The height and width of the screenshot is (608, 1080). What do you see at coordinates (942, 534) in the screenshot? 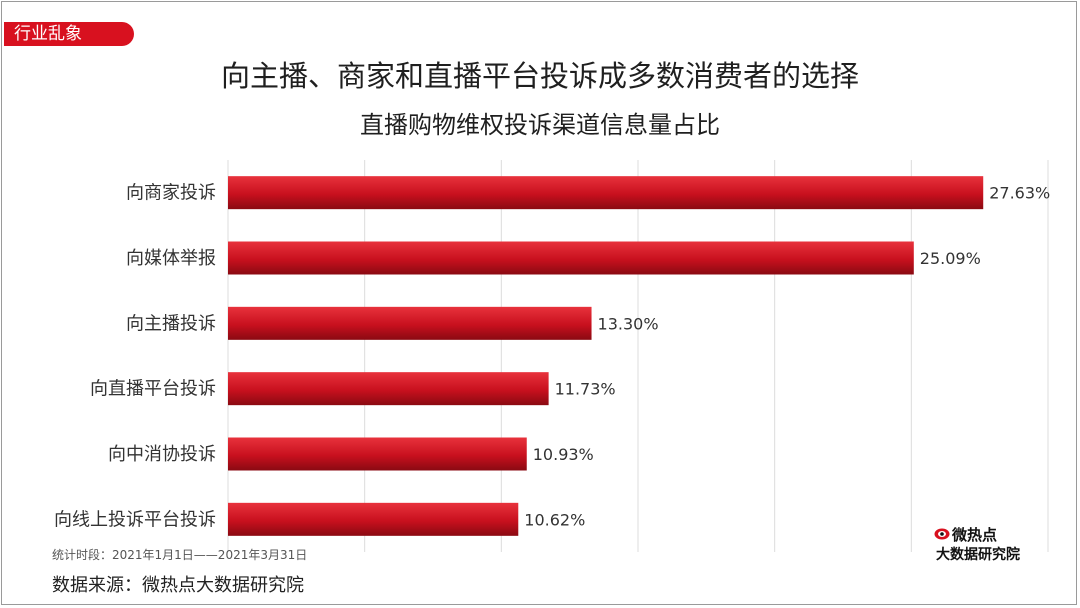
I see `weibo-eye-icon` at bounding box center [942, 534].